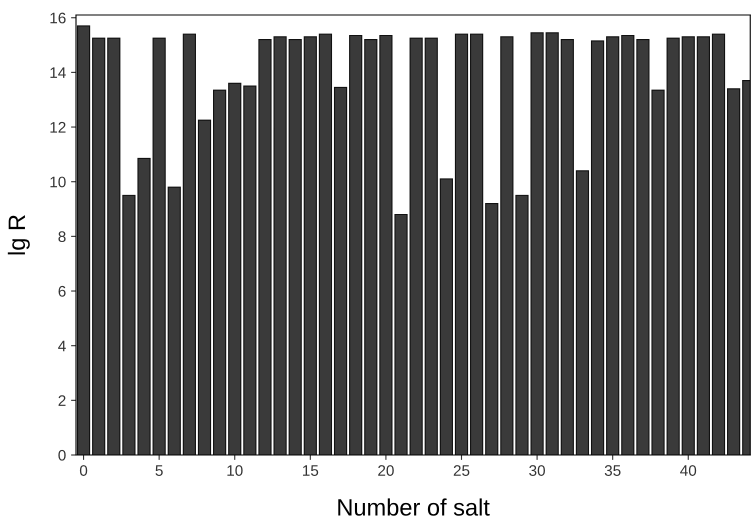 The height and width of the screenshot is (526, 751). I want to click on x-tick-label: 5, so click(159, 470).